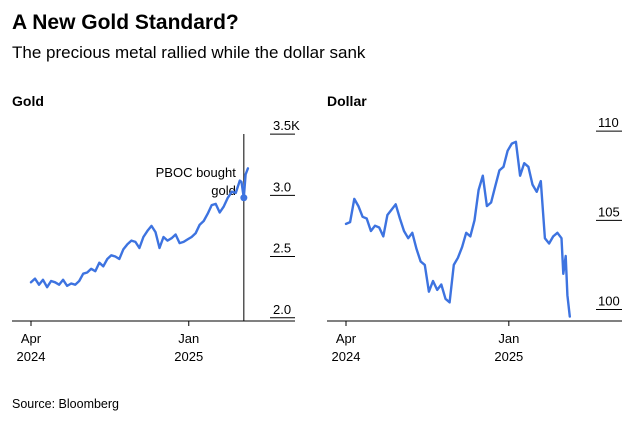 Image resolution: width=640 pixels, height=422 pixels. What do you see at coordinates (286, 125) in the screenshot?
I see `gold-y-tick-label: 3.5K` at bounding box center [286, 125].